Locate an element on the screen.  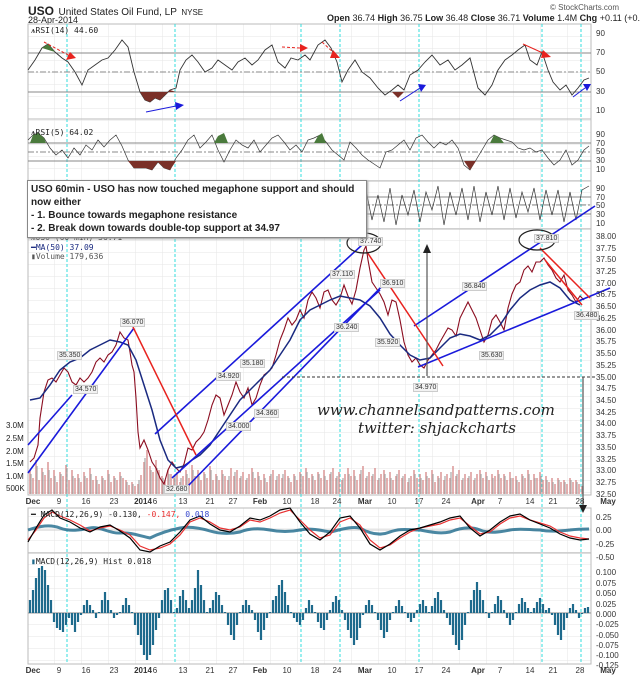
volume-bars is located at coordinates (306, 472).